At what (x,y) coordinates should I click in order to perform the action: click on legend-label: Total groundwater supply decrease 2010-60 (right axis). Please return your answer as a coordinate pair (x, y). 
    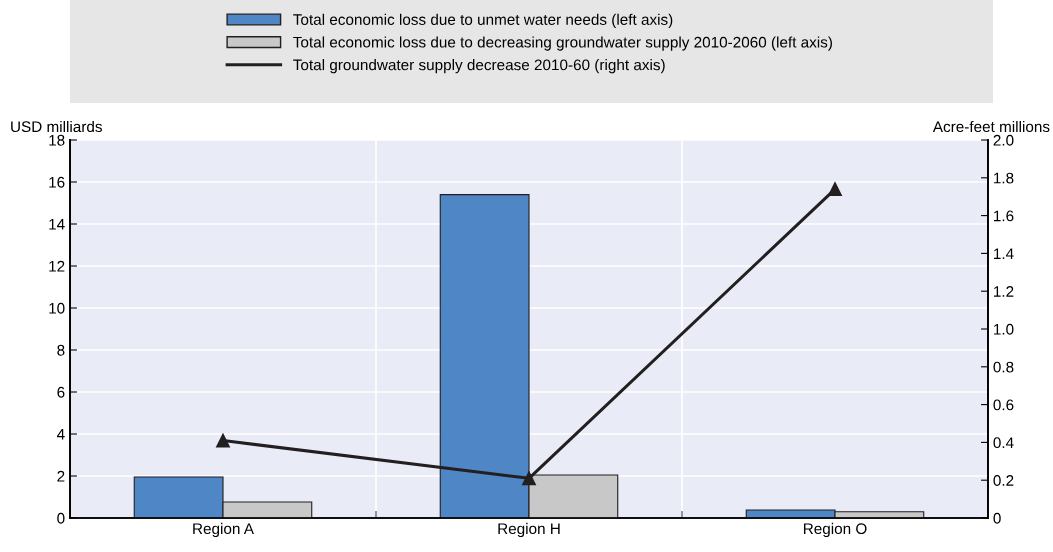
    Looking at the image, I should click on (479, 66).